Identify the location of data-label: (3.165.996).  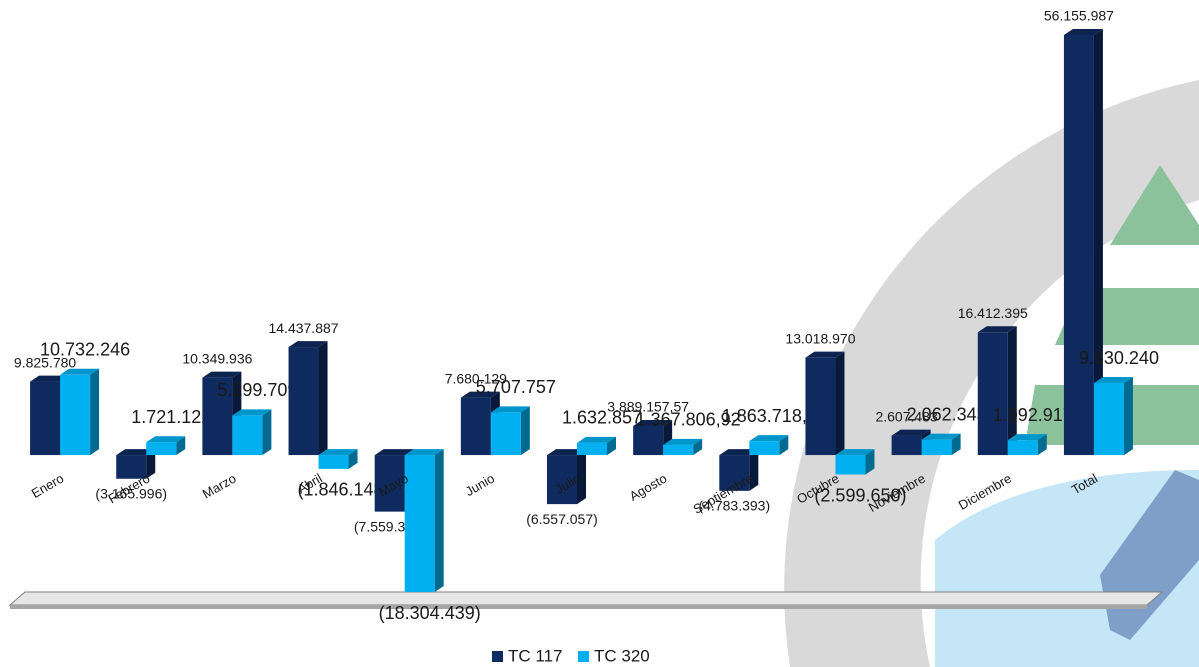
(131, 493).